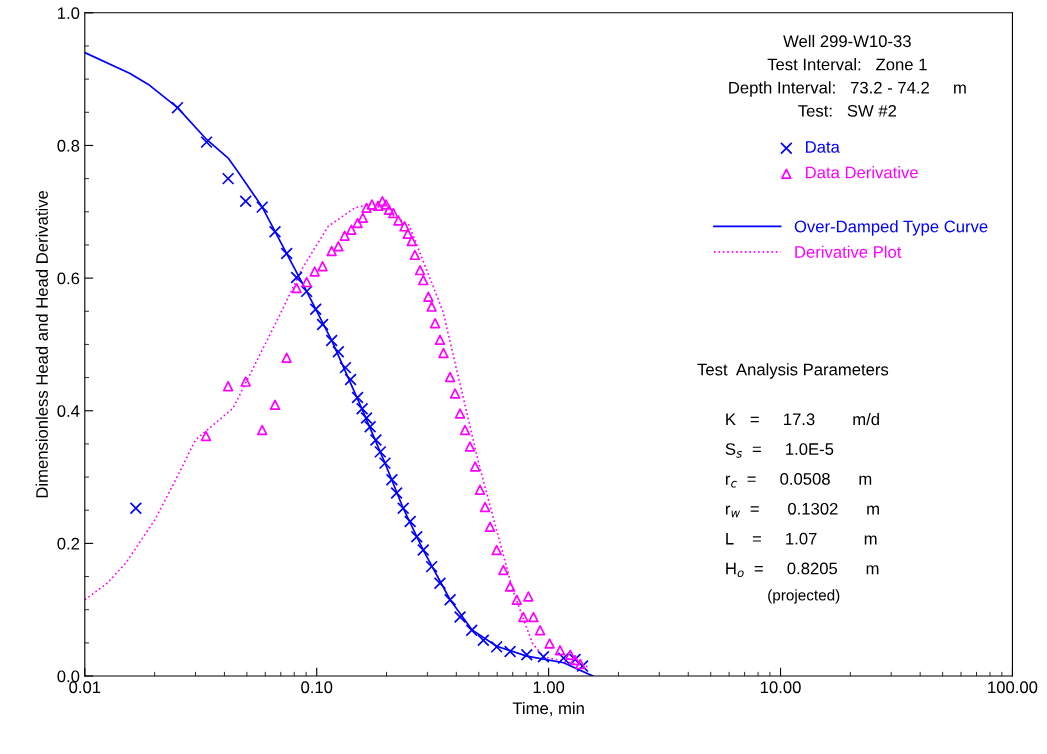  I want to click on x-tick-label: 0.01, so click(85, 687).